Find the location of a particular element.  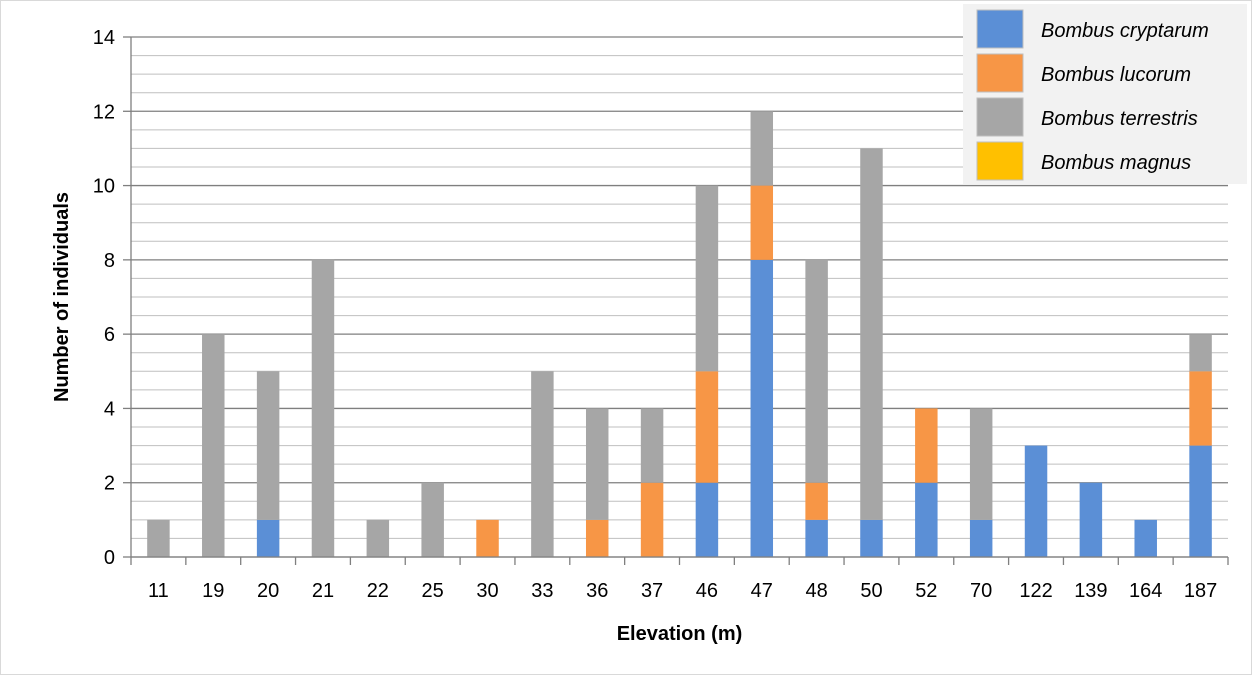

x-tick-label: 187 is located at coordinates (1200, 591).